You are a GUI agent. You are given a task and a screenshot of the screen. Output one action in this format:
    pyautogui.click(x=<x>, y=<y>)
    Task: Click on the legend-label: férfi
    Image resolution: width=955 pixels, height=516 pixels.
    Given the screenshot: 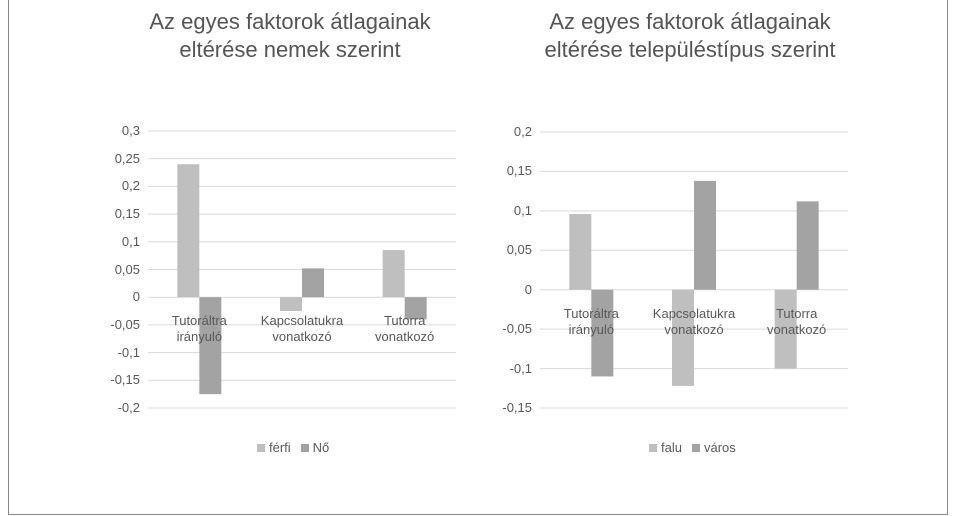 What is the action you would take?
    pyautogui.click(x=280, y=447)
    